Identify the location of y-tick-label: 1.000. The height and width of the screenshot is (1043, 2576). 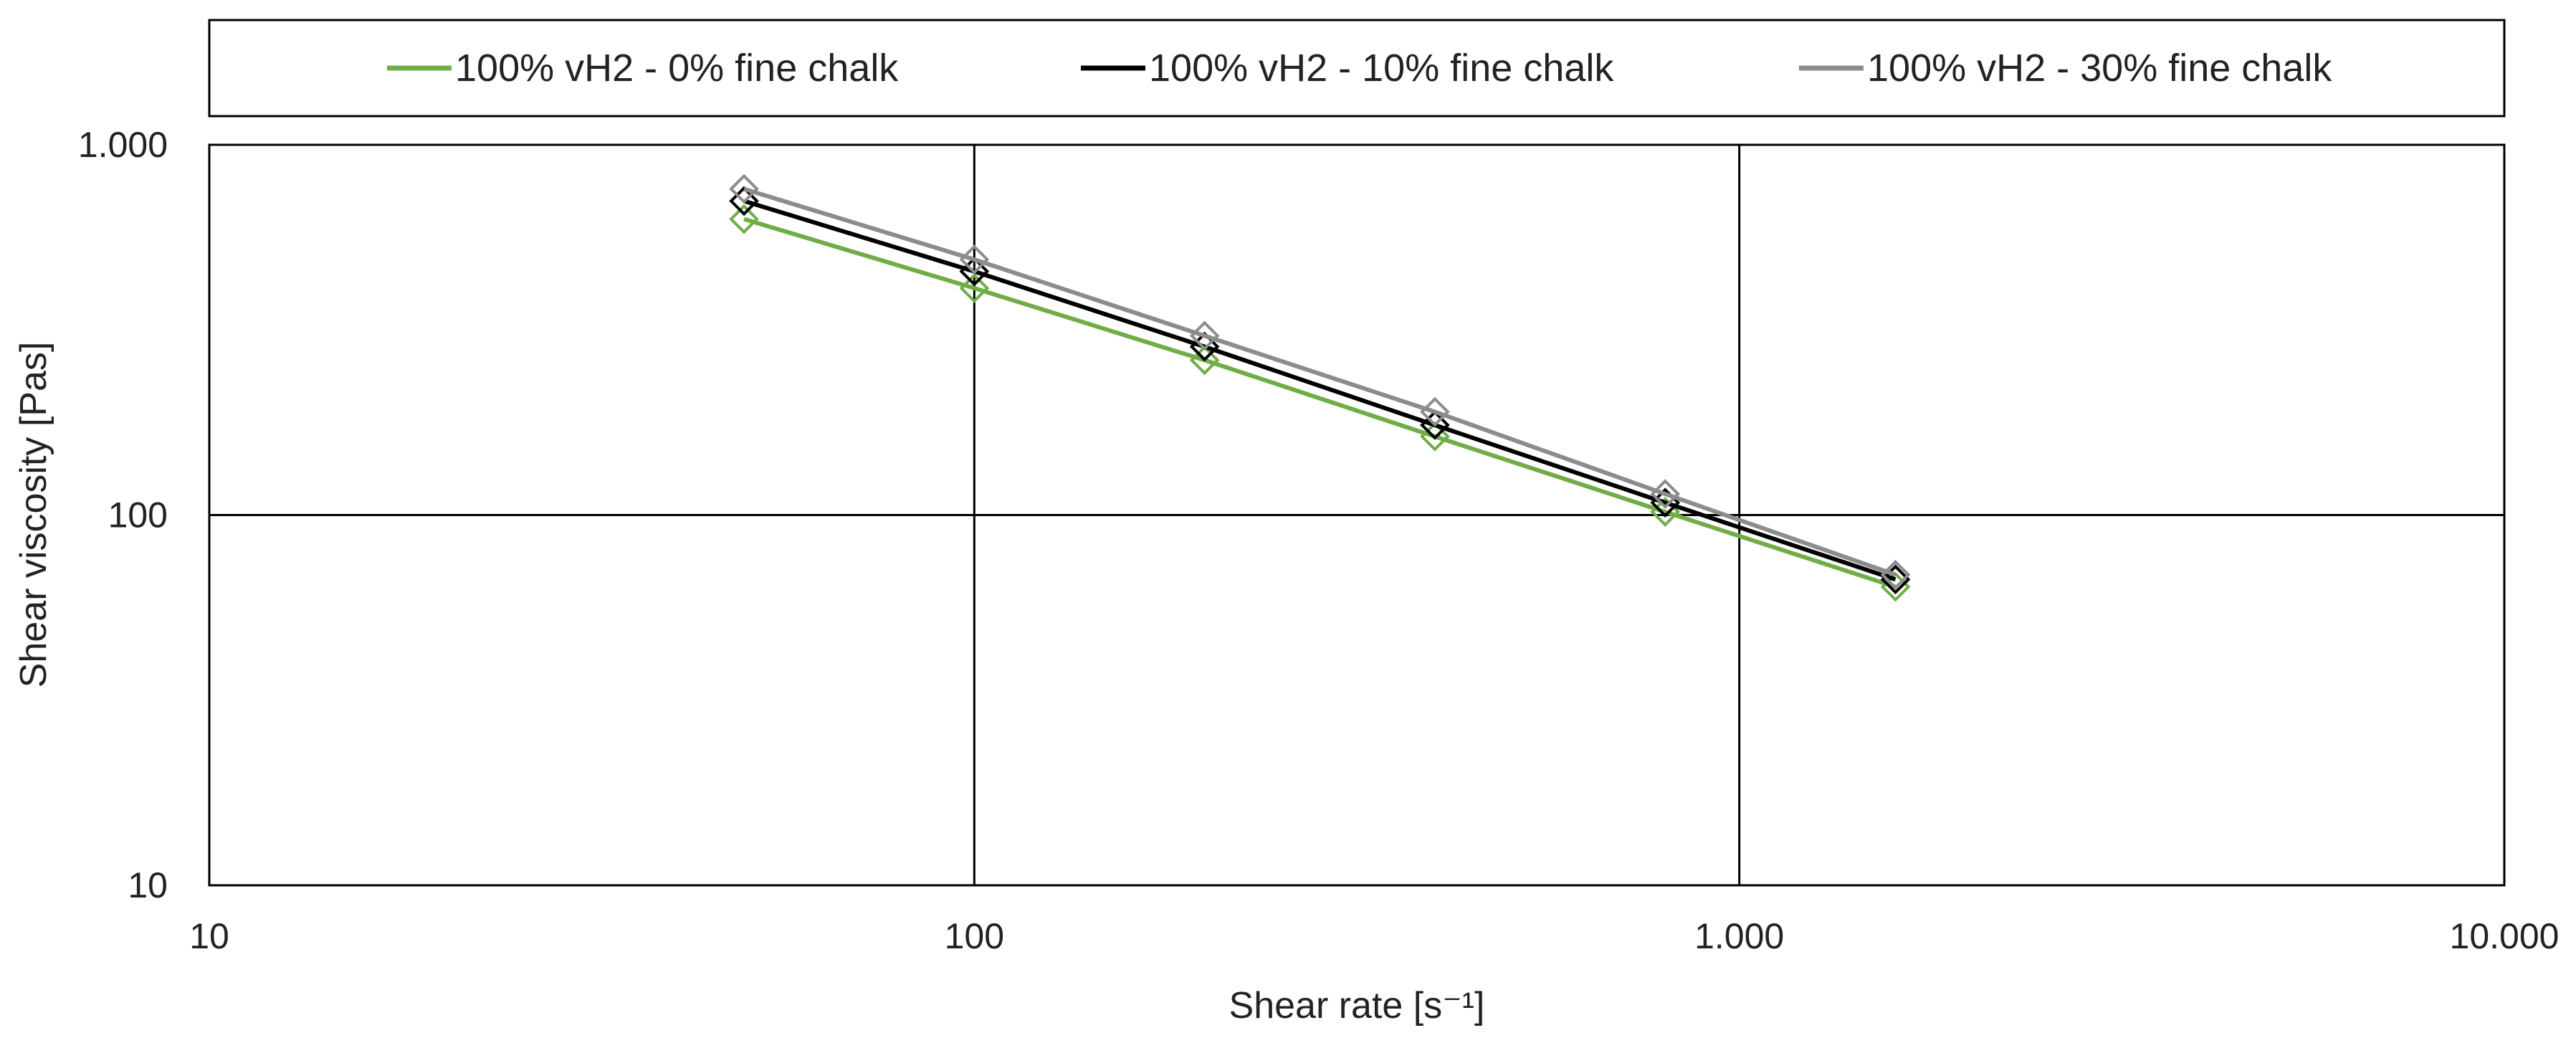
(123, 145).